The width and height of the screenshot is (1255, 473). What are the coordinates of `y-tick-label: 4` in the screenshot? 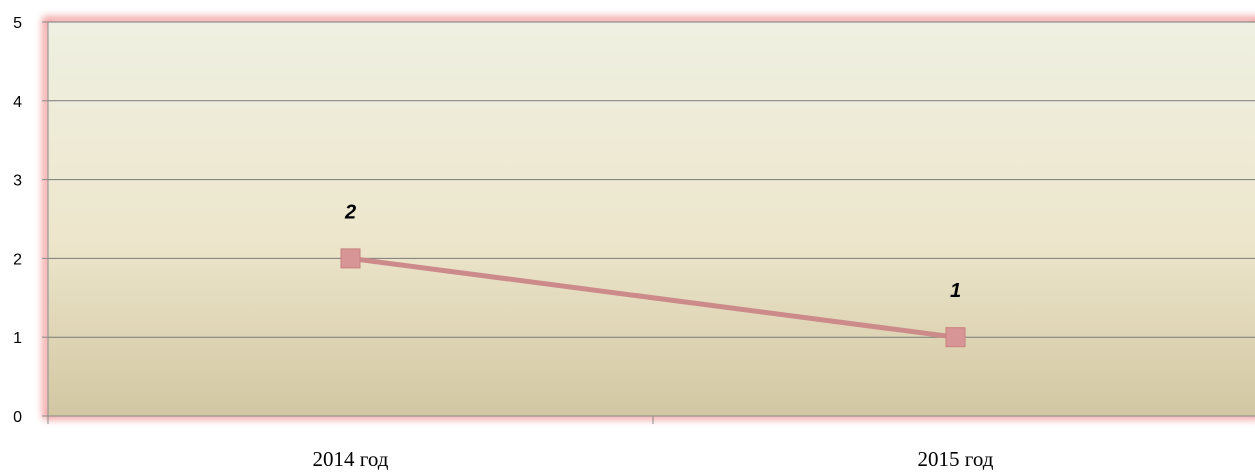 It's located at (17, 102).